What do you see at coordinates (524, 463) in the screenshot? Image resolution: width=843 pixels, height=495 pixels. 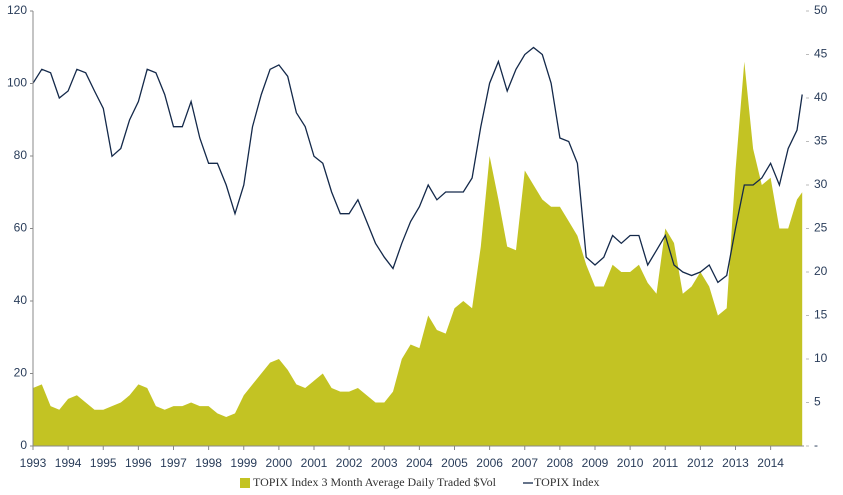 I see `x-tick-label: 2007` at bounding box center [524, 463].